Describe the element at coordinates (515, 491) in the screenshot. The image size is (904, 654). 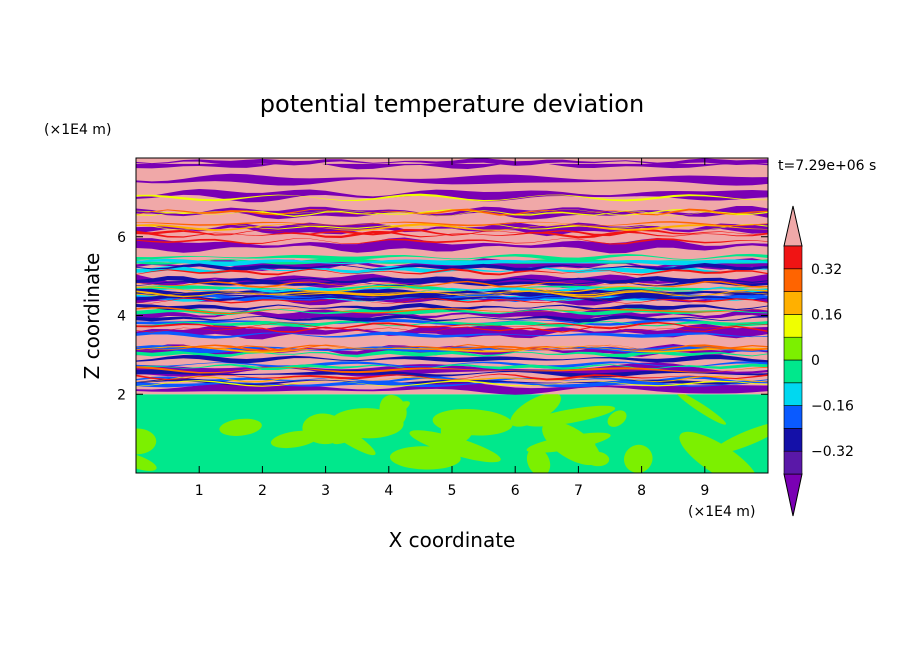
I see `x-tick-label: 6` at that location.